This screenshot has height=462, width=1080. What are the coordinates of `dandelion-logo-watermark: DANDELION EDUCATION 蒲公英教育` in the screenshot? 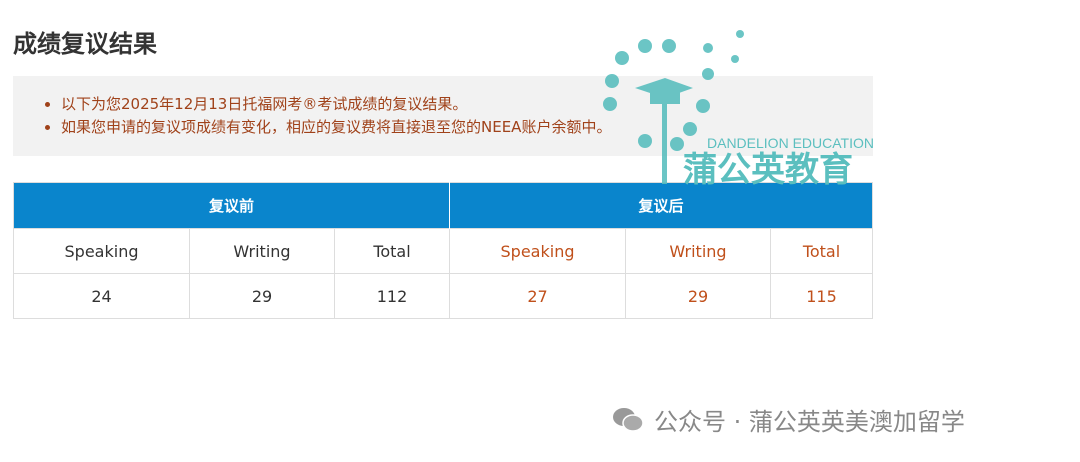 It's located at (738, 108).